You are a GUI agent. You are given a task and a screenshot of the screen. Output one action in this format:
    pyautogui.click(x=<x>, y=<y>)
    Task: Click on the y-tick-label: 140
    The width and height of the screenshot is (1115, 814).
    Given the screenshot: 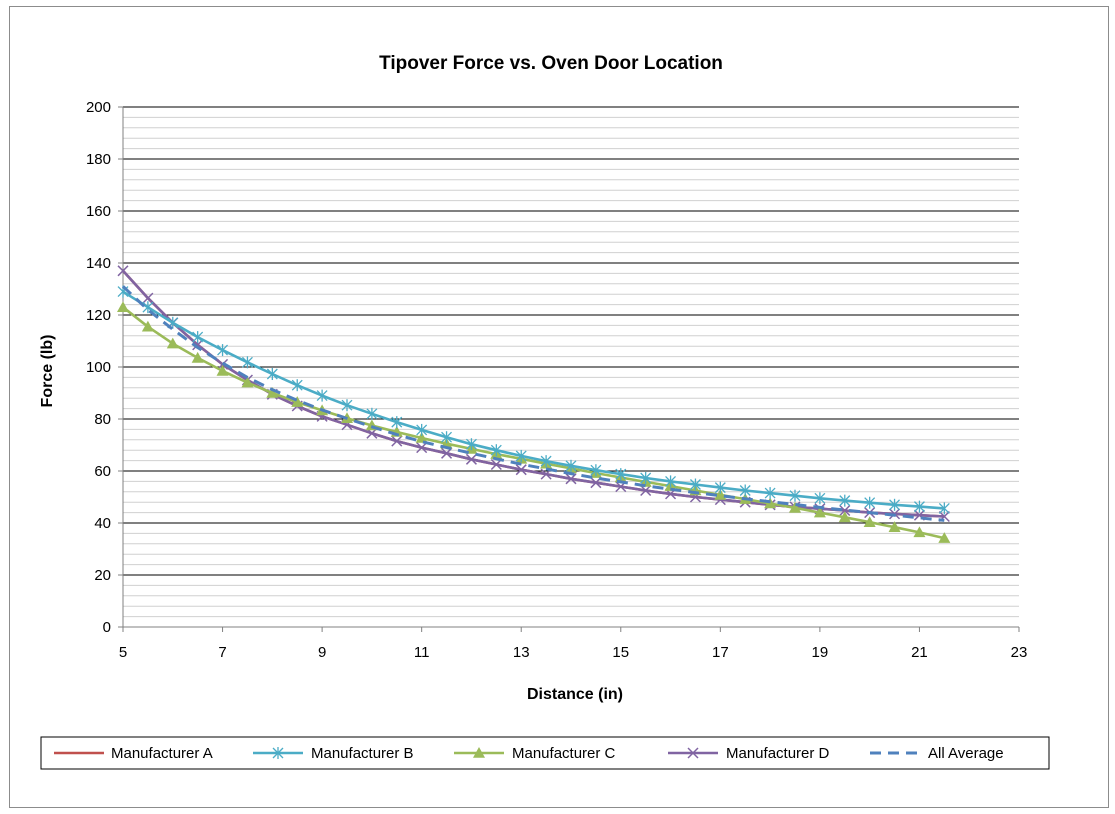 What is the action you would take?
    pyautogui.click(x=98, y=263)
    